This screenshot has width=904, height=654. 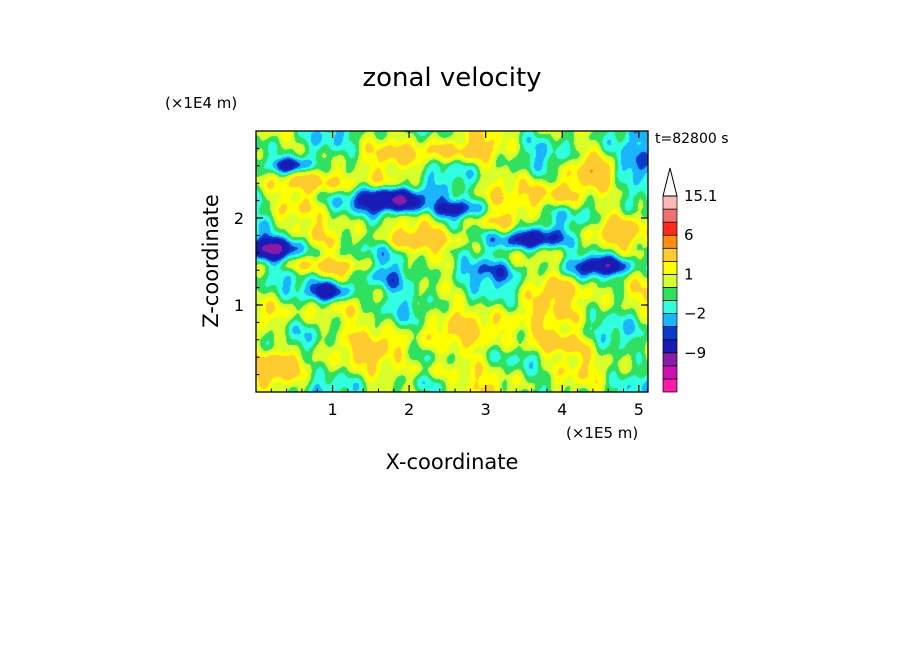 What do you see at coordinates (689, 274) in the screenshot?
I see `colorbar-label: 1` at bounding box center [689, 274].